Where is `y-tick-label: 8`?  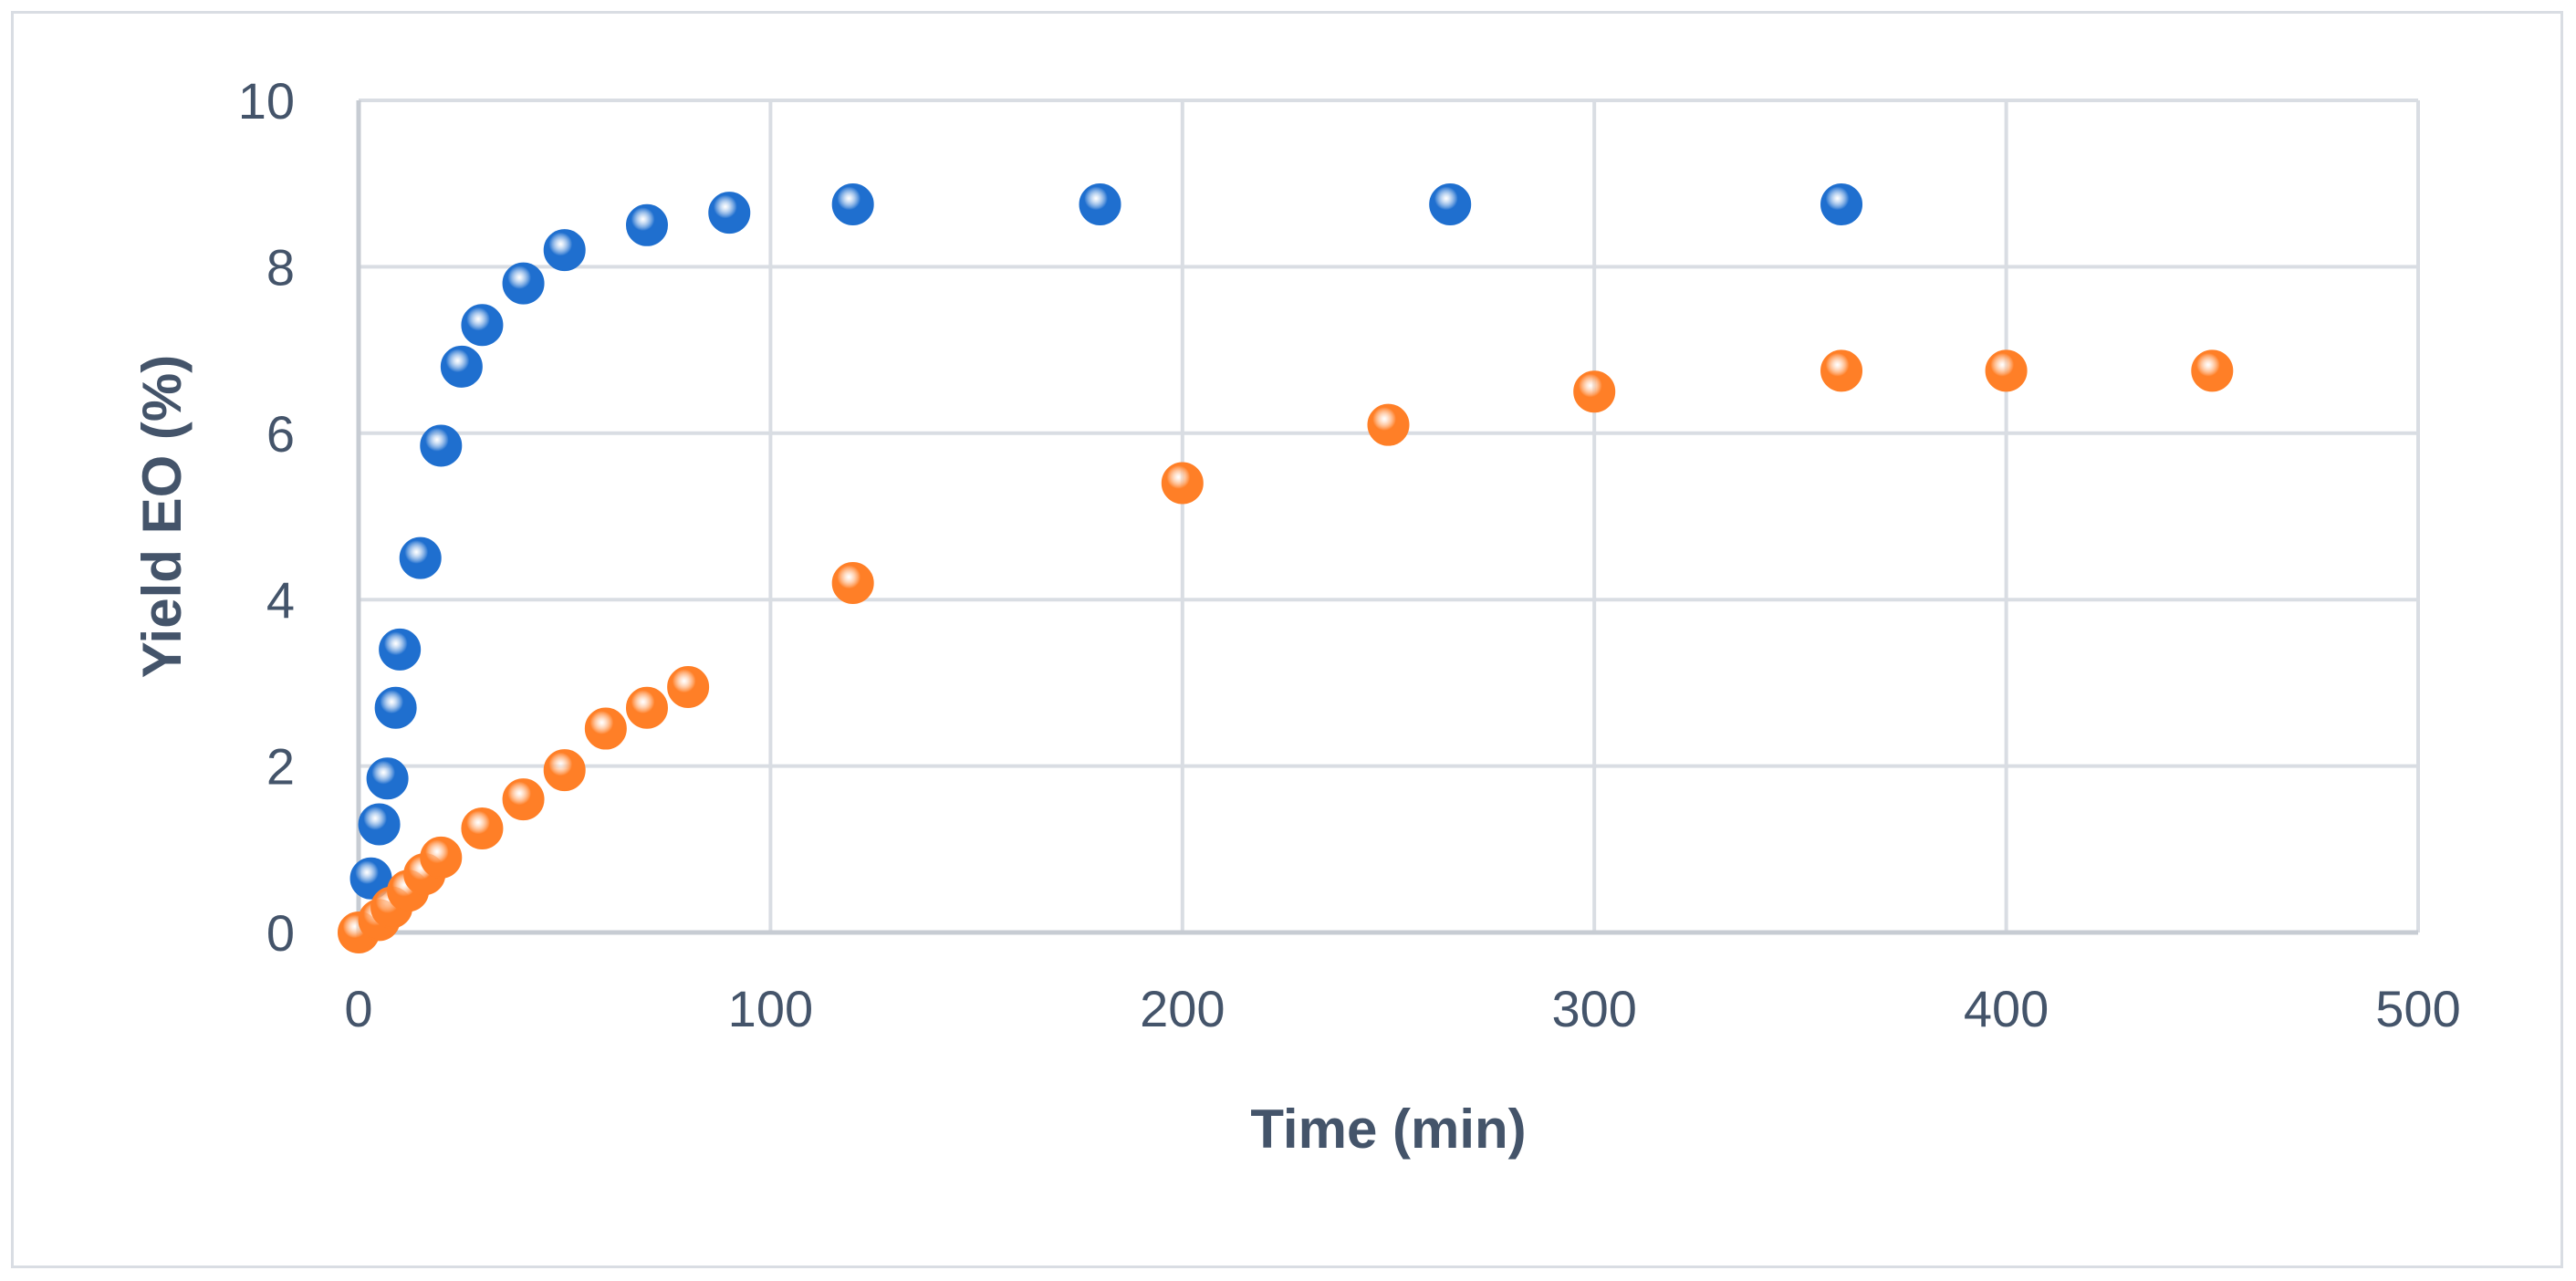
y-tick-label: 8 is located at coordinates (280, 267).